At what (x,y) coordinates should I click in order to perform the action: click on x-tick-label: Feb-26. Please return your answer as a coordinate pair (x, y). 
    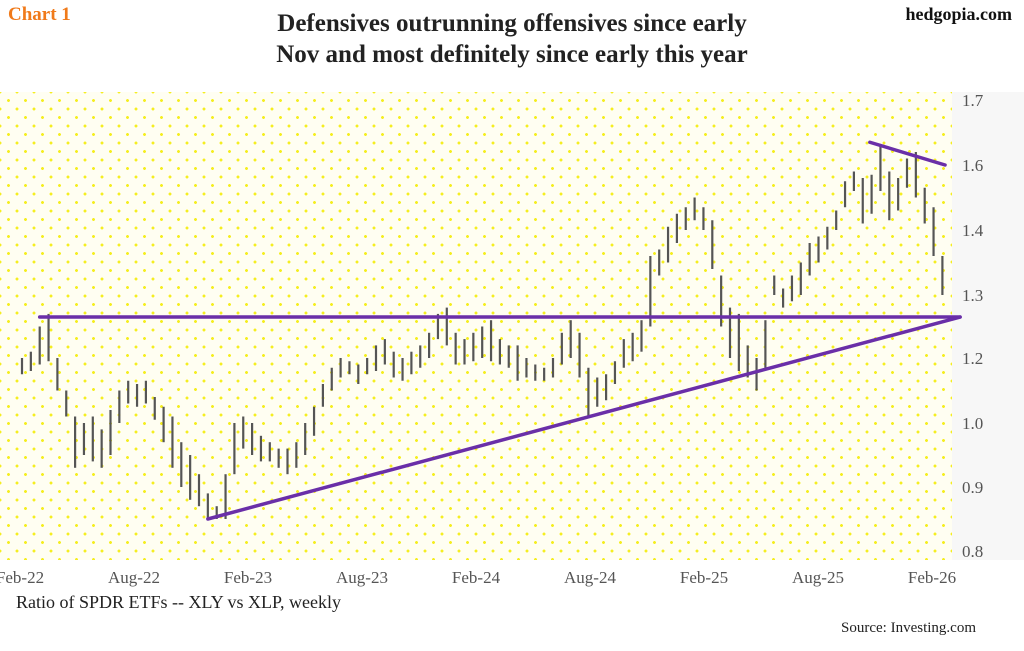
    Looking at the image, I should click on (932, 577).